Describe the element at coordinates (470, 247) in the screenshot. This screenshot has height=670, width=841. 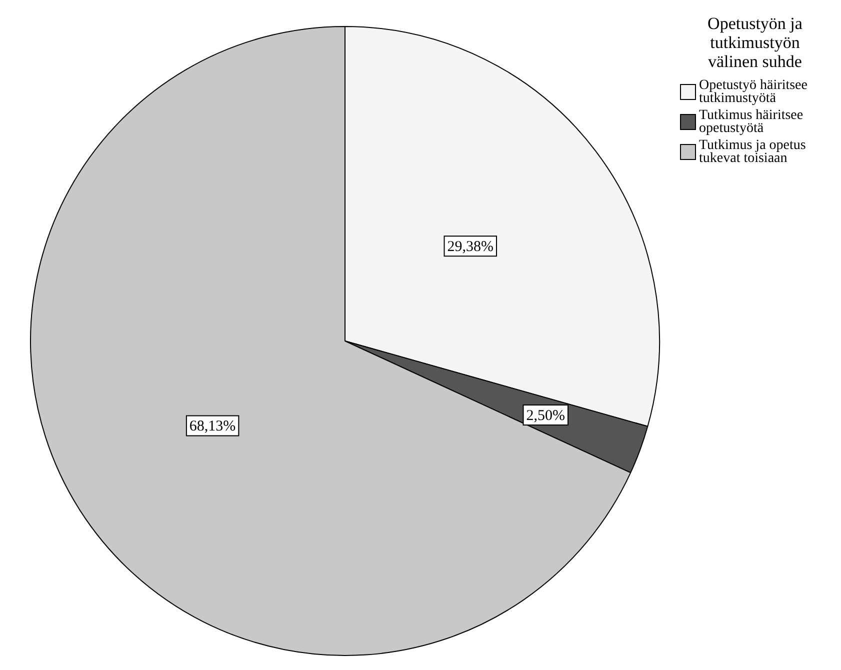
I see `data-label: 29,38%` at that location.